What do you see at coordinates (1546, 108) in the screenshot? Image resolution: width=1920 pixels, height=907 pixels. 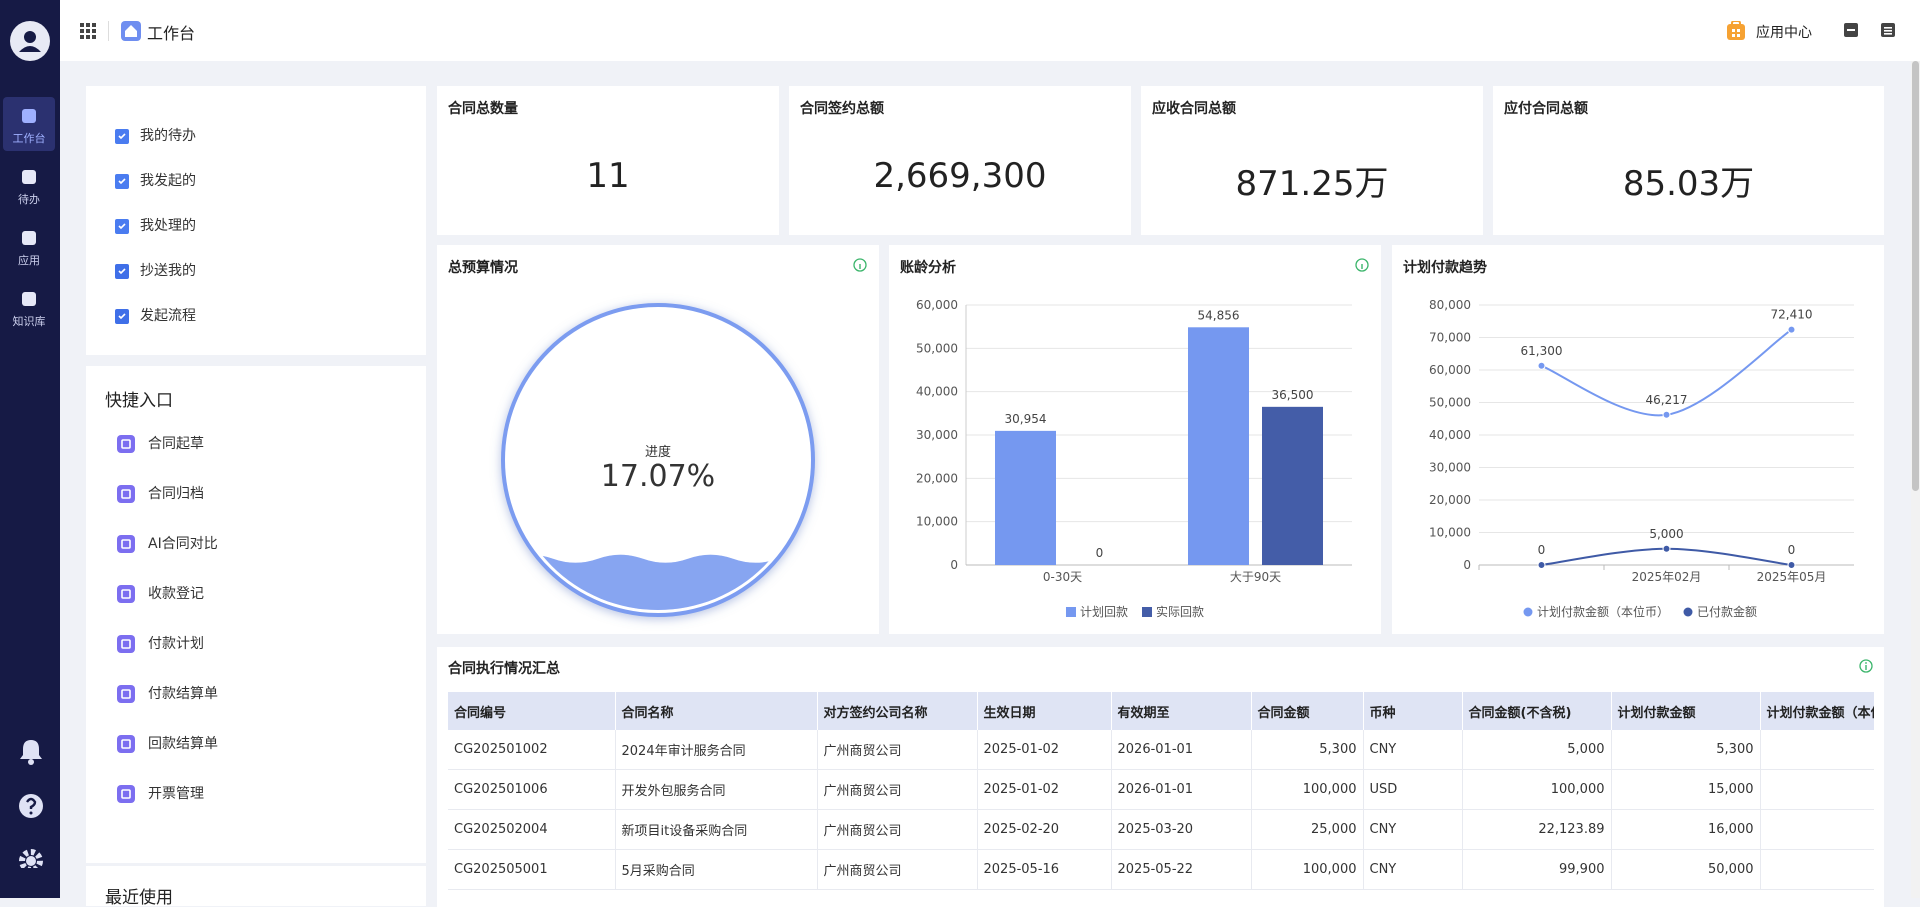 I see `stat-label: 应付合同总额` at bounding box center [1546, 108].